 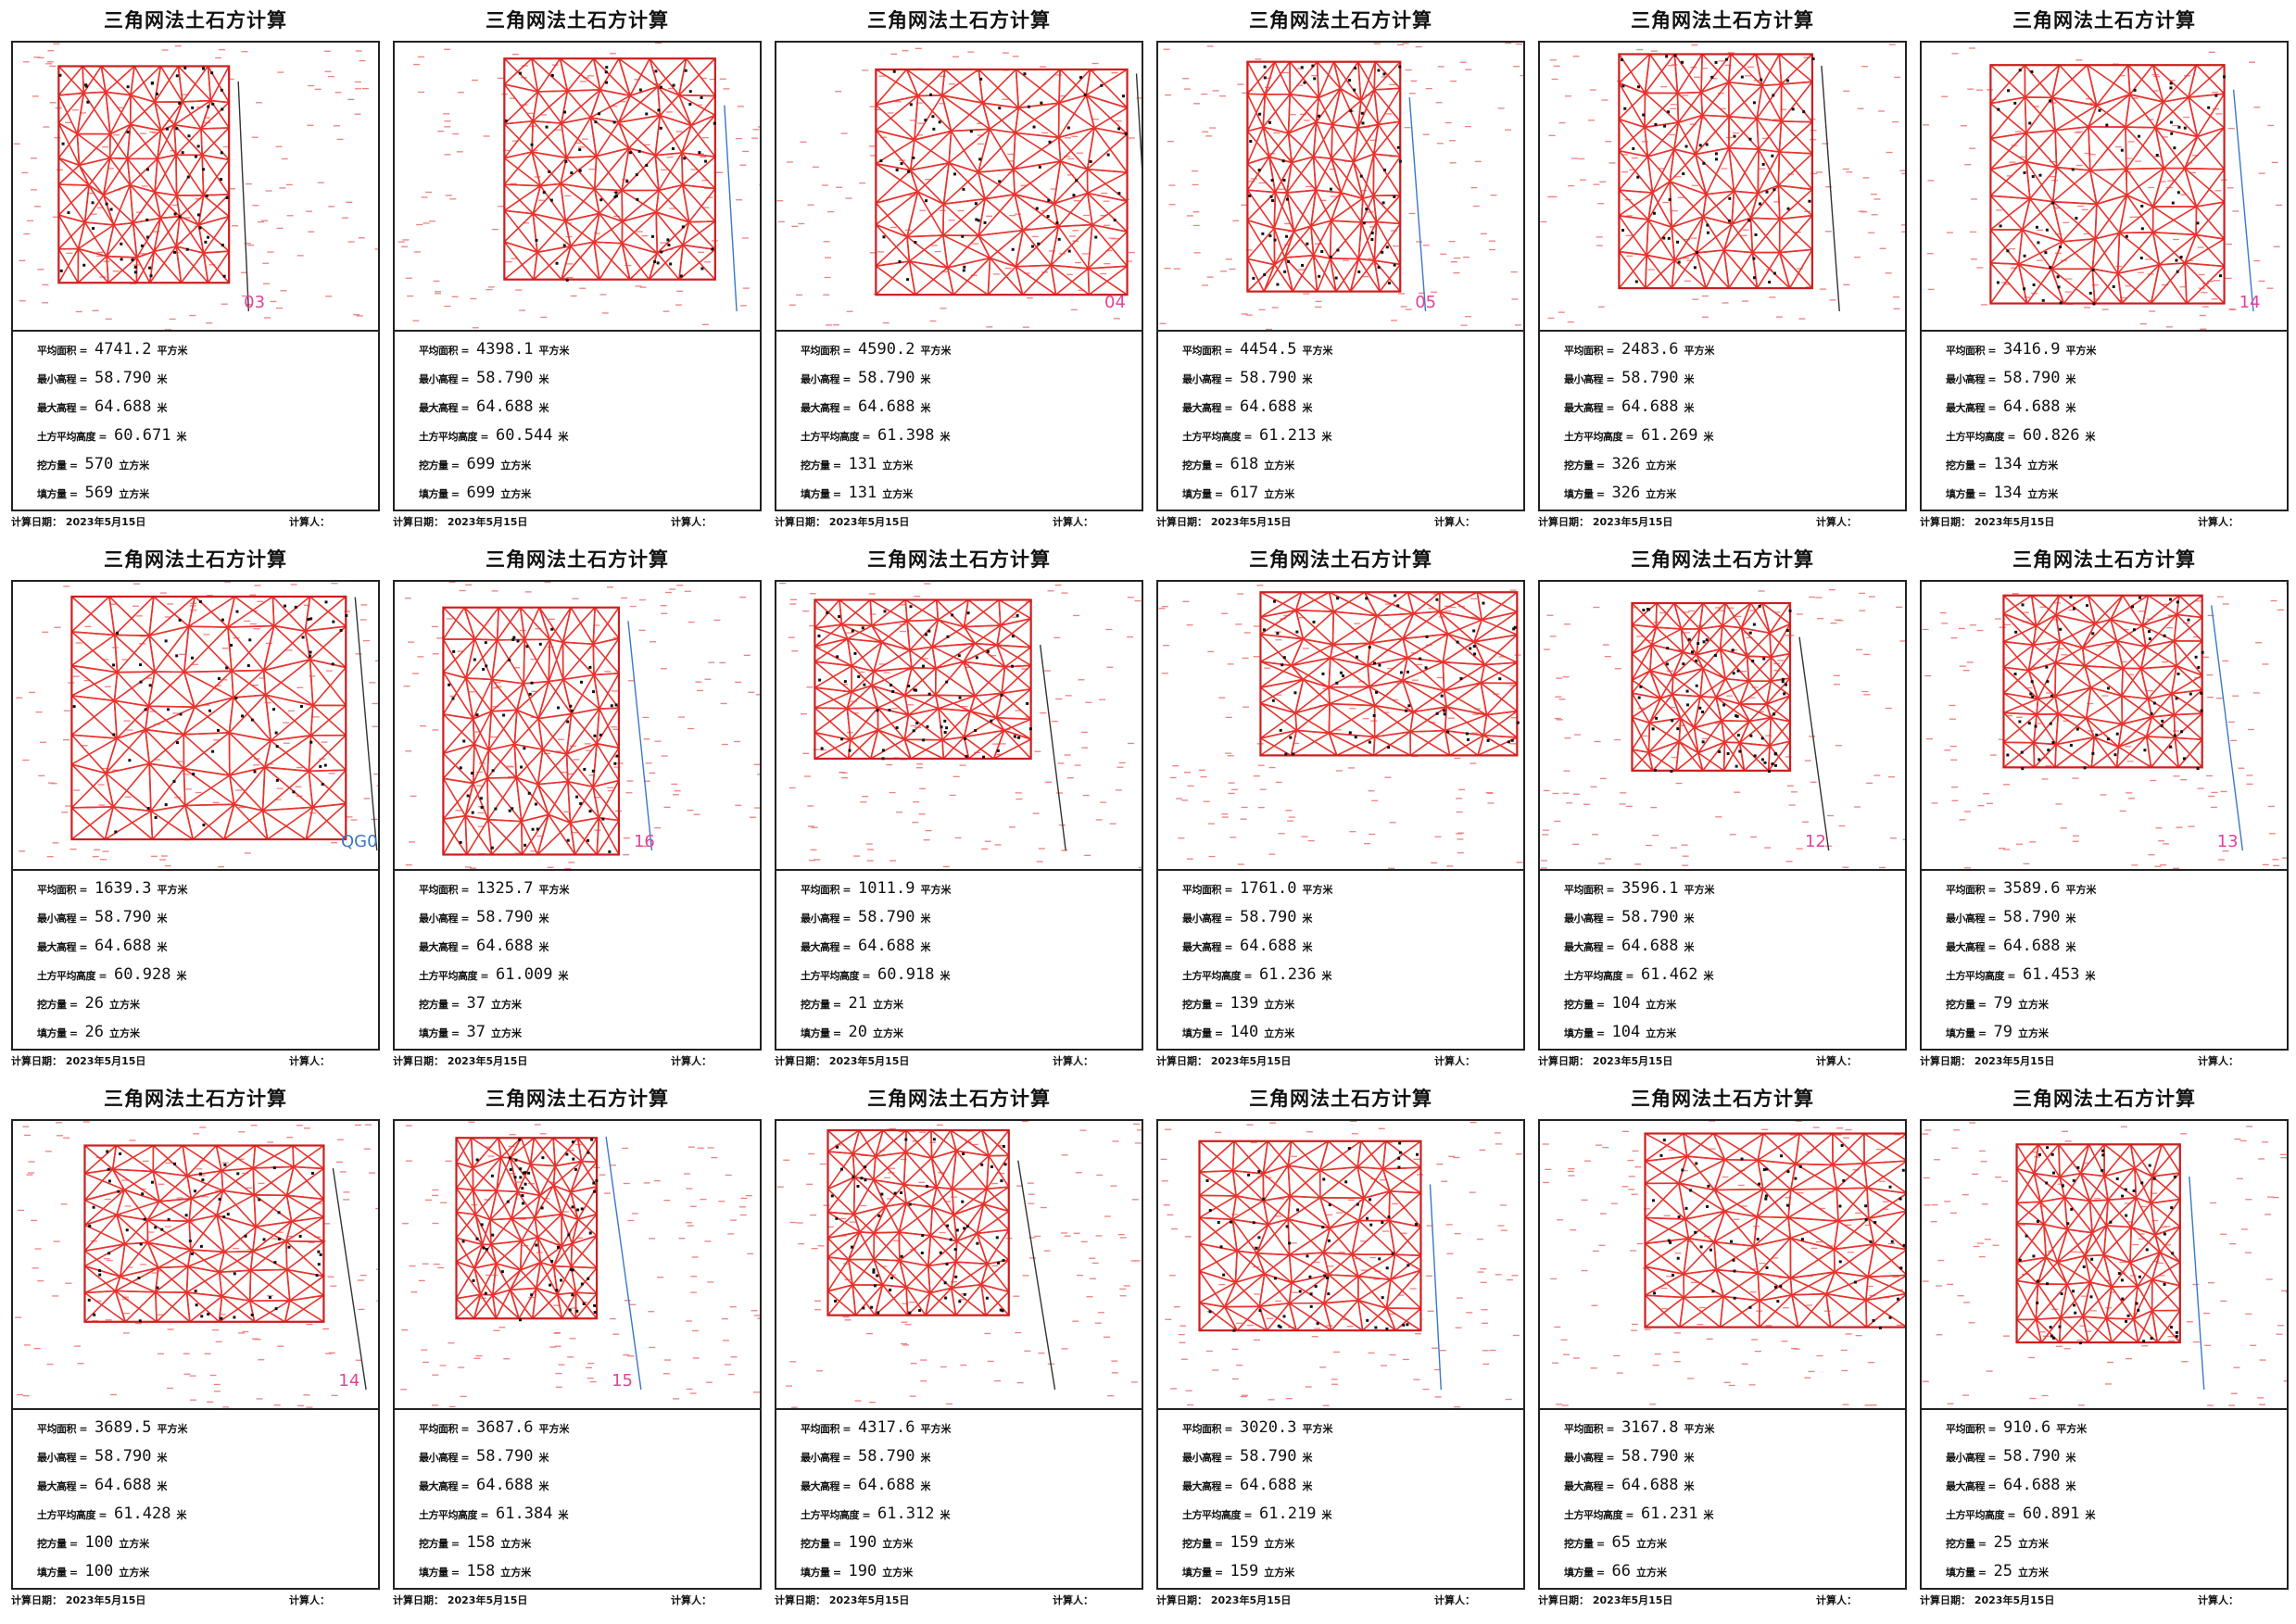 I want to click on fill-value: 131, so click(x=862, y=493).